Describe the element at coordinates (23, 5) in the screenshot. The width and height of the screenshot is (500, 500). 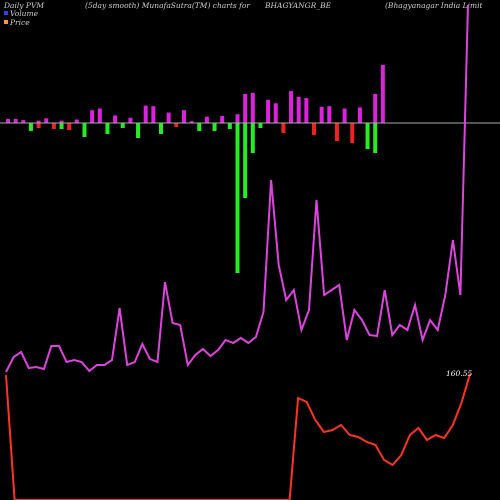
I see `header-left: Daily PVM` at that location.